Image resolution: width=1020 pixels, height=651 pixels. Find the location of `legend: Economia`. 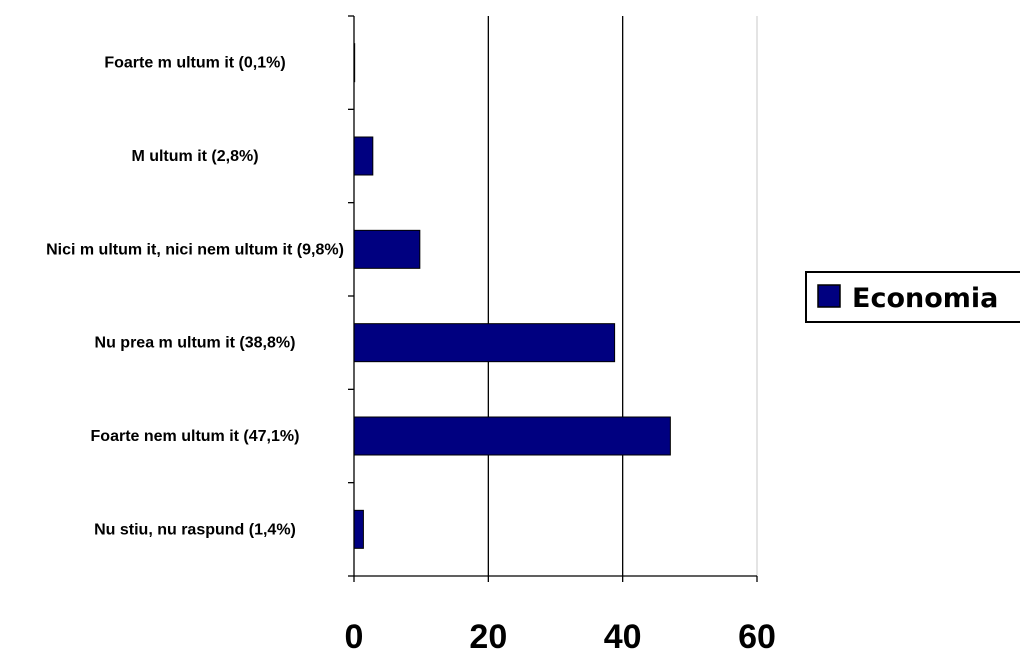

legend: Economia is located at coordinates (912, 297).